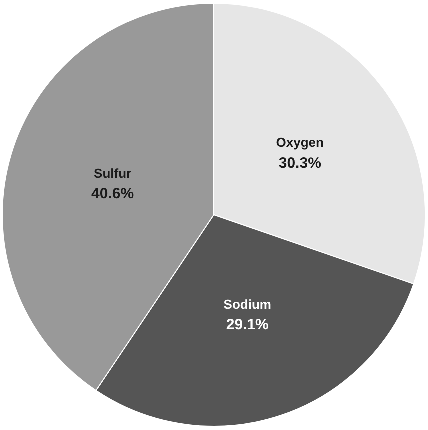  I want to click on slice-label: Oxygen, so click(300, 142).